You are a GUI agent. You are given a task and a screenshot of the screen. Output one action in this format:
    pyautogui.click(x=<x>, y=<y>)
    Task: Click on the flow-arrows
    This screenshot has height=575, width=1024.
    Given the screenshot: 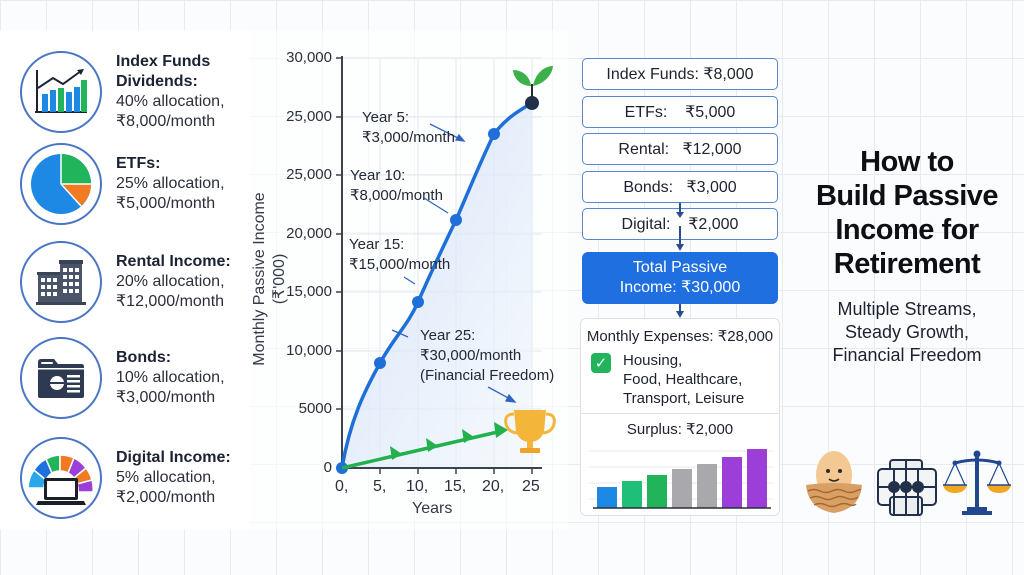 What is the action you would take?
    pyautogui.click(x=680, y=260)
    